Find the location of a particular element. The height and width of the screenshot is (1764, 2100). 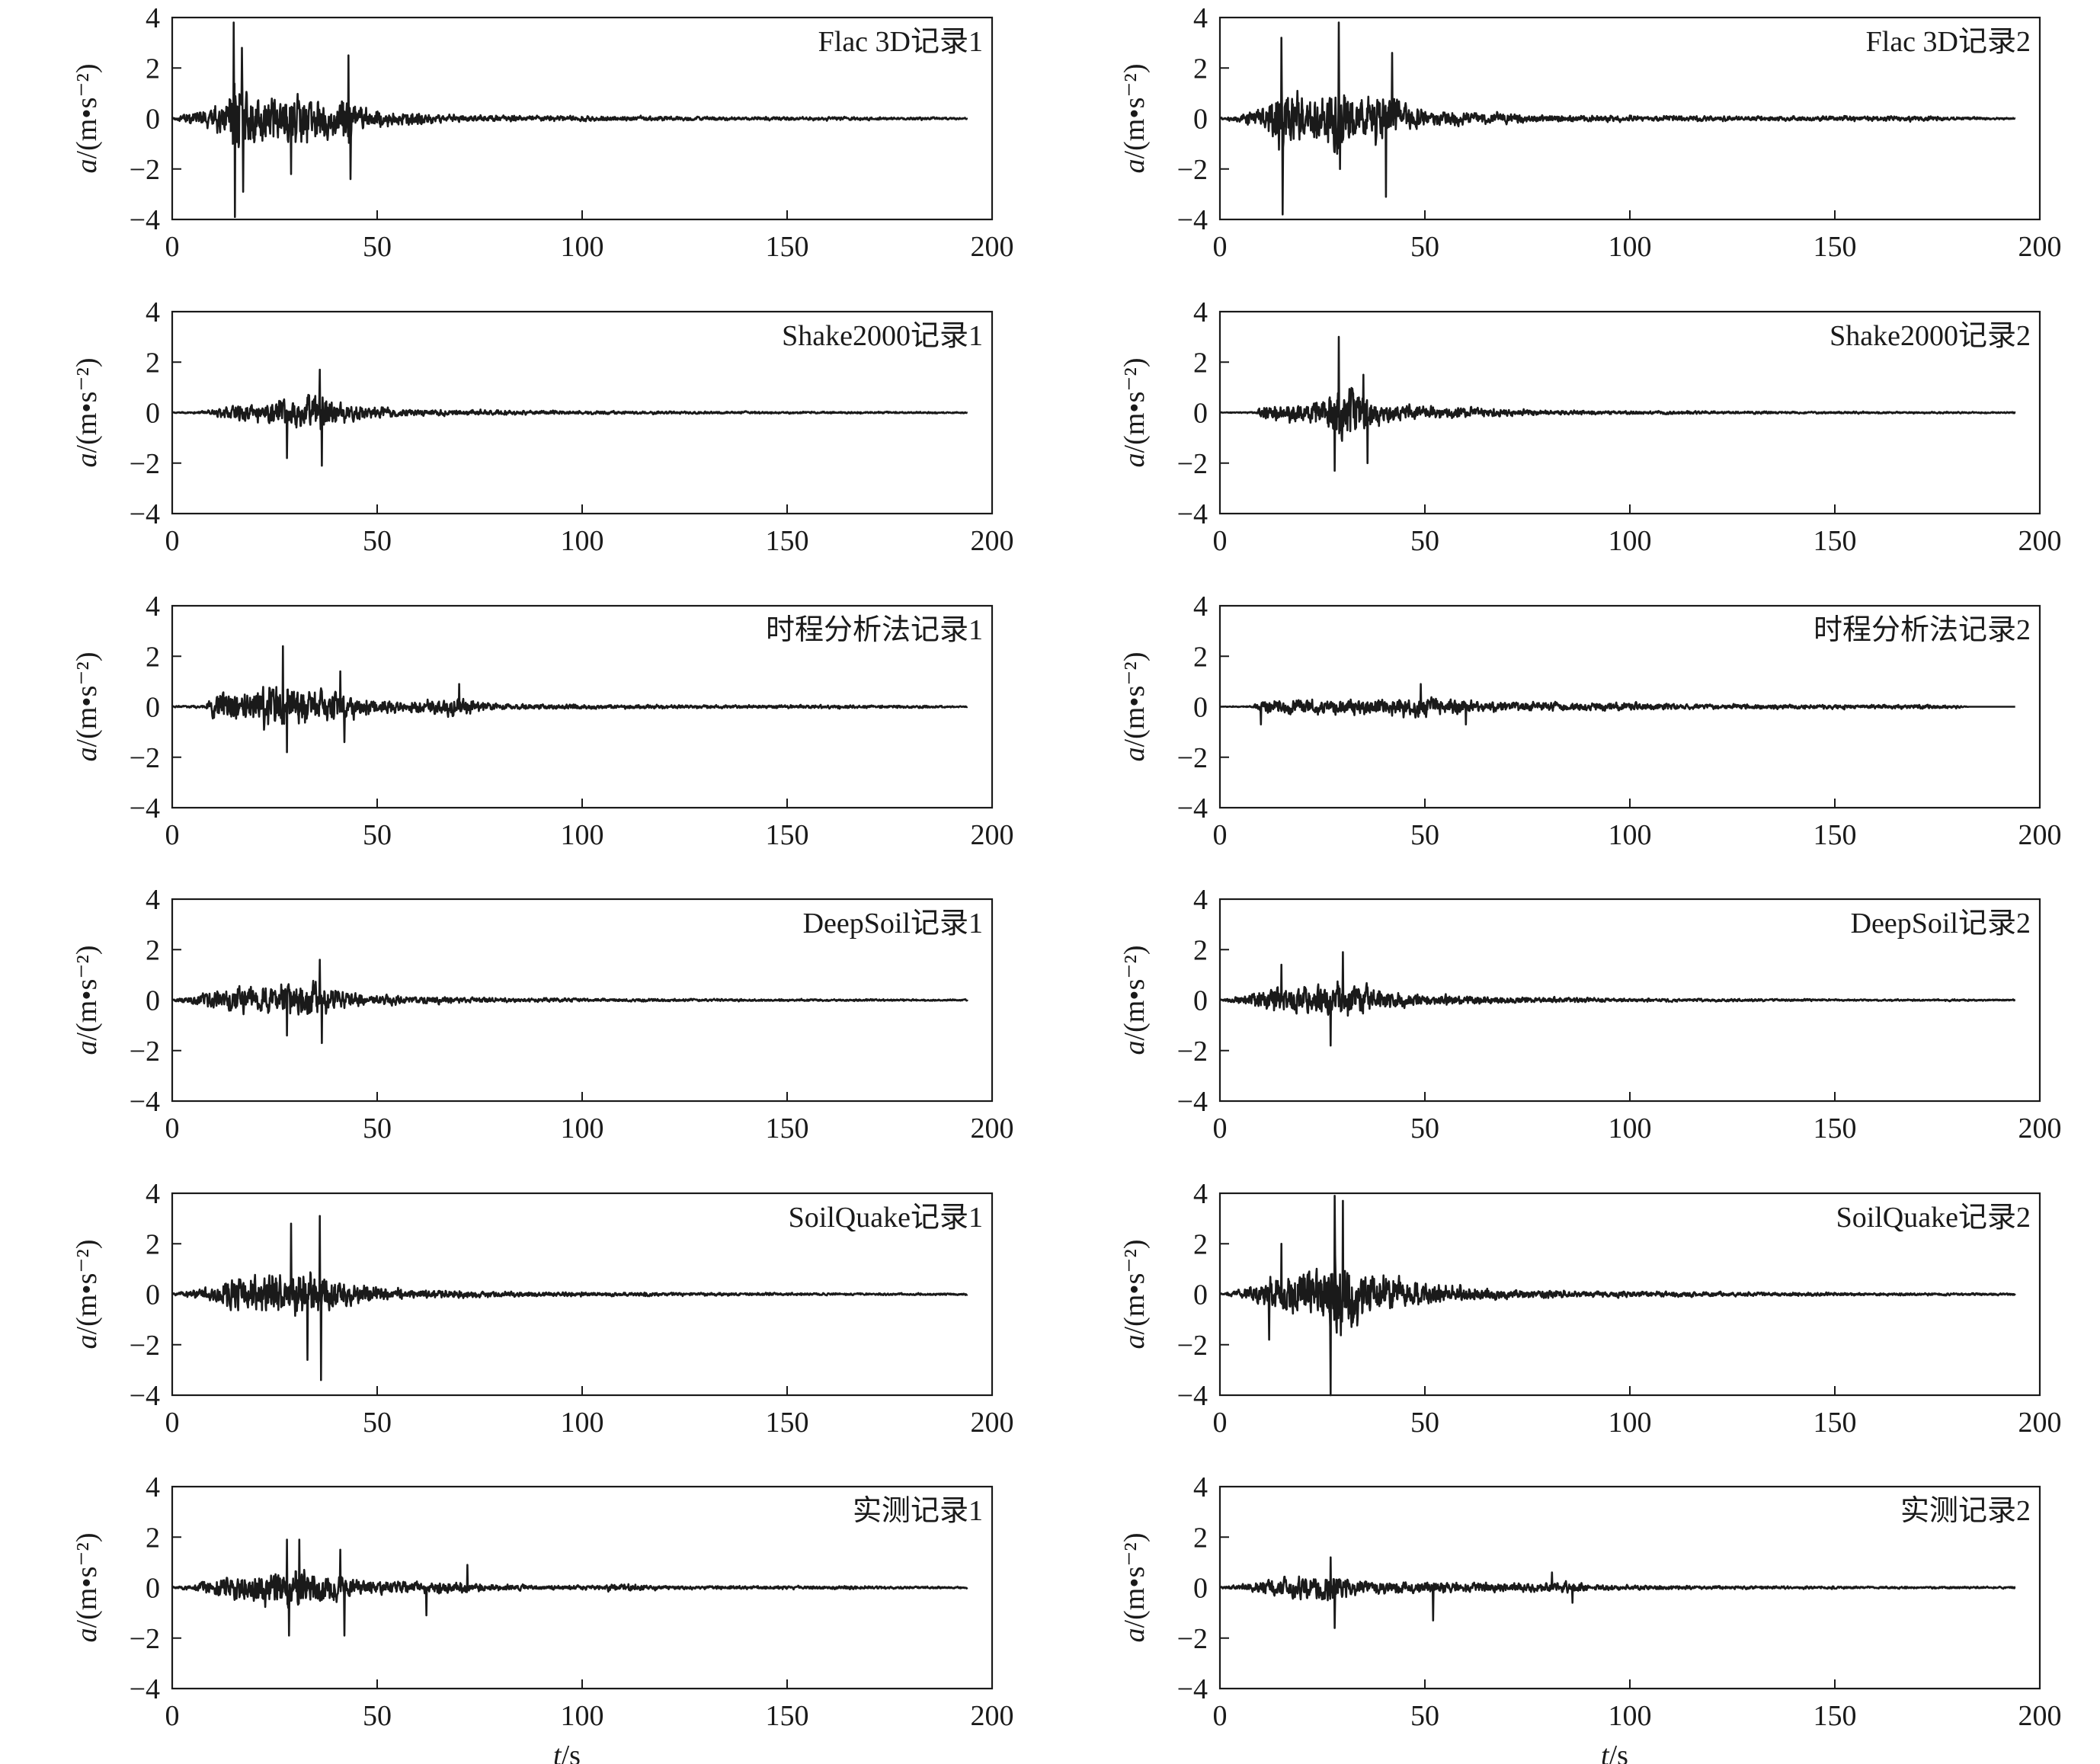

subplot-title: Shake2000记录2 is located at coordinates (1930, 336).